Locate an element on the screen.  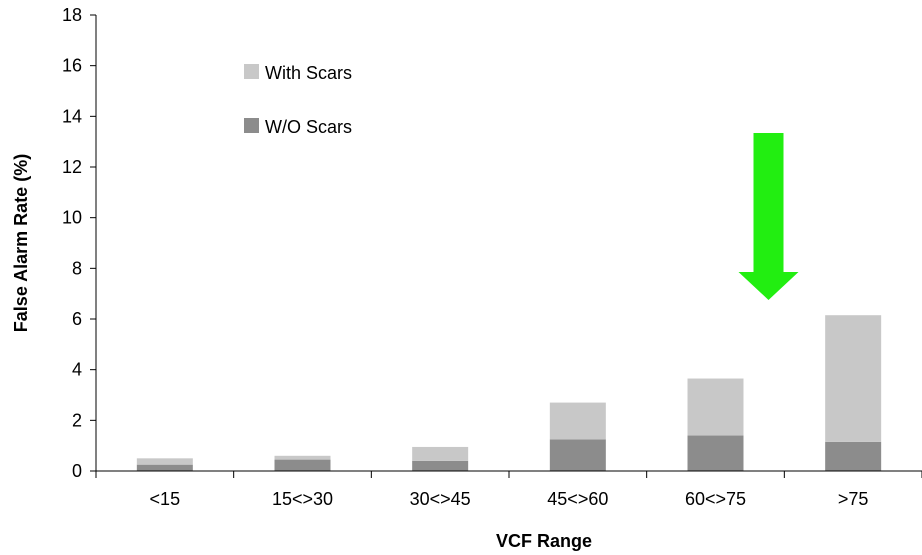
x-tick-label: 30<>45 is located at coordinates (440, 499).